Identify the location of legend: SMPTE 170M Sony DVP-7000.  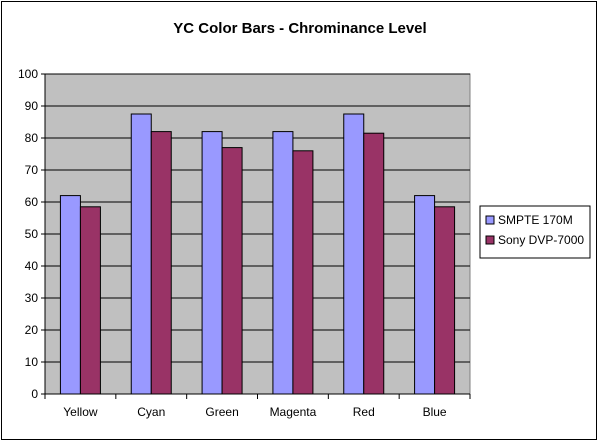
(535, 232).